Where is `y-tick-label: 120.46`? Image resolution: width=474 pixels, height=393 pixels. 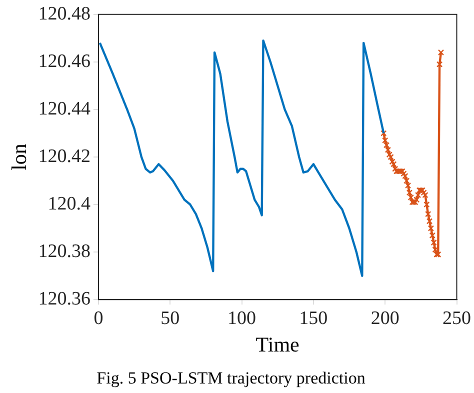
y-tick-label: 120.46 is located at coordinates (64, 61).